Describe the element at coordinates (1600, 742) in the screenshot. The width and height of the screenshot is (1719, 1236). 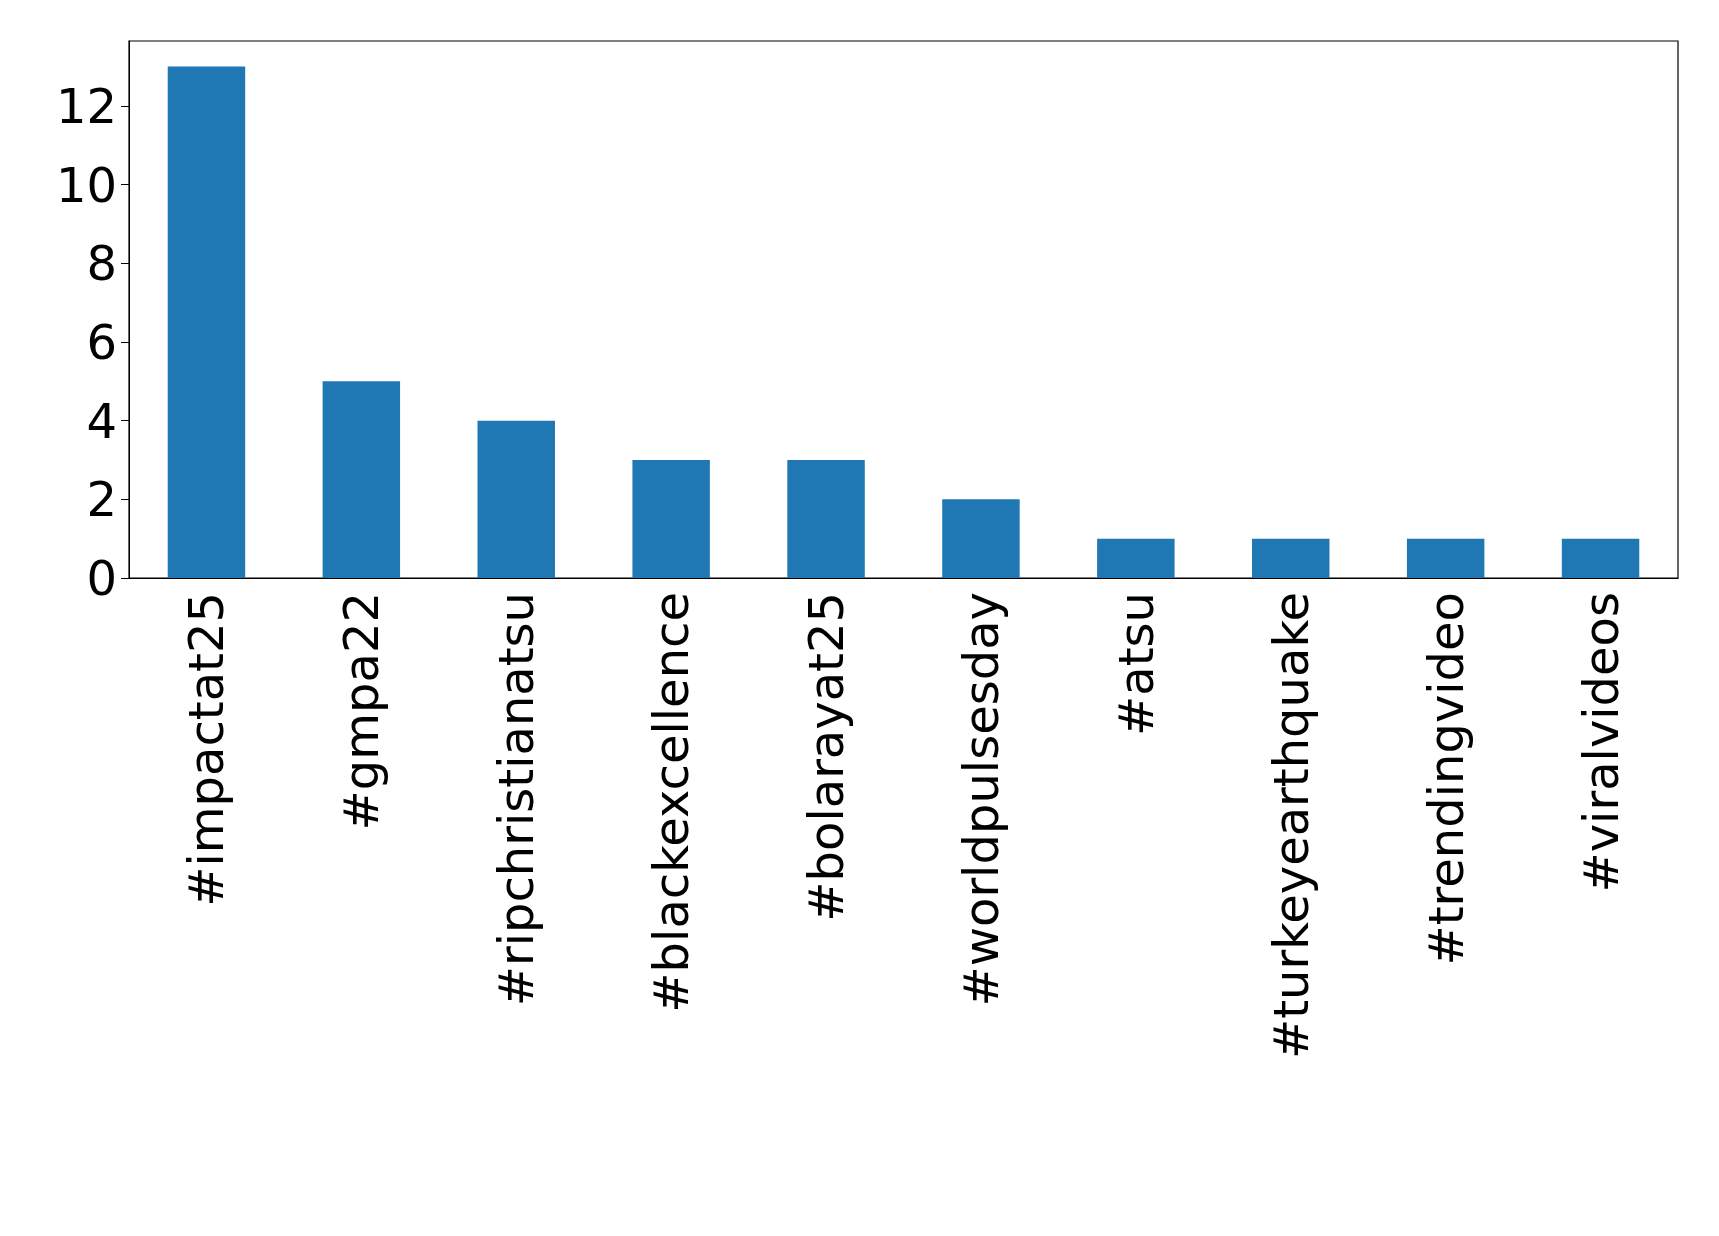
I see `x-tick-label: #viralvideos` at that location.